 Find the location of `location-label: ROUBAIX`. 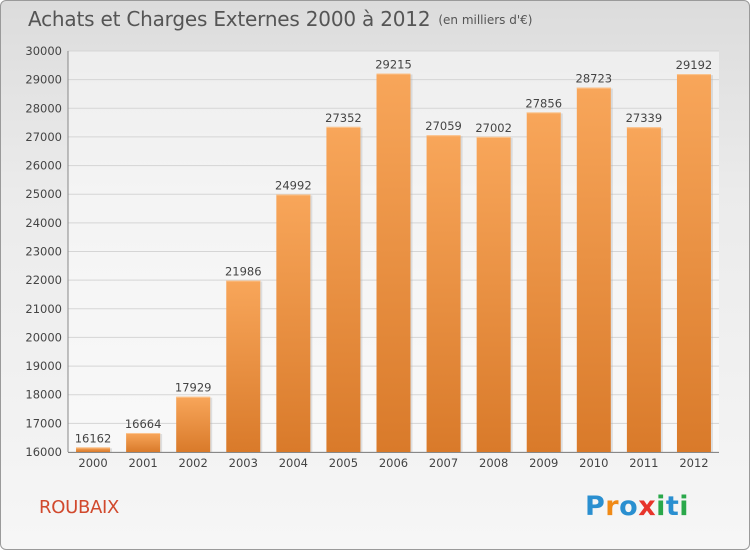

location-label: ROUBAIX is located at coordinates (79, 507).